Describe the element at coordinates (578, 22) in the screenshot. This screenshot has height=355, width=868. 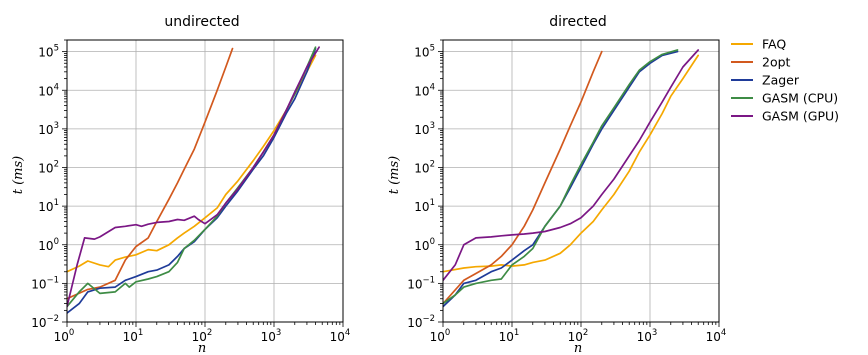
I see `chart-title: directed` at that location.